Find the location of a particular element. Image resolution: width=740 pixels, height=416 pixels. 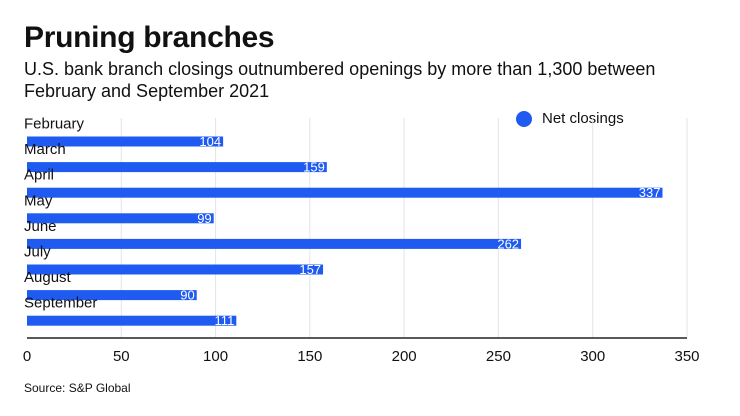

legend: Net closings is located at coordinates (570, 118).